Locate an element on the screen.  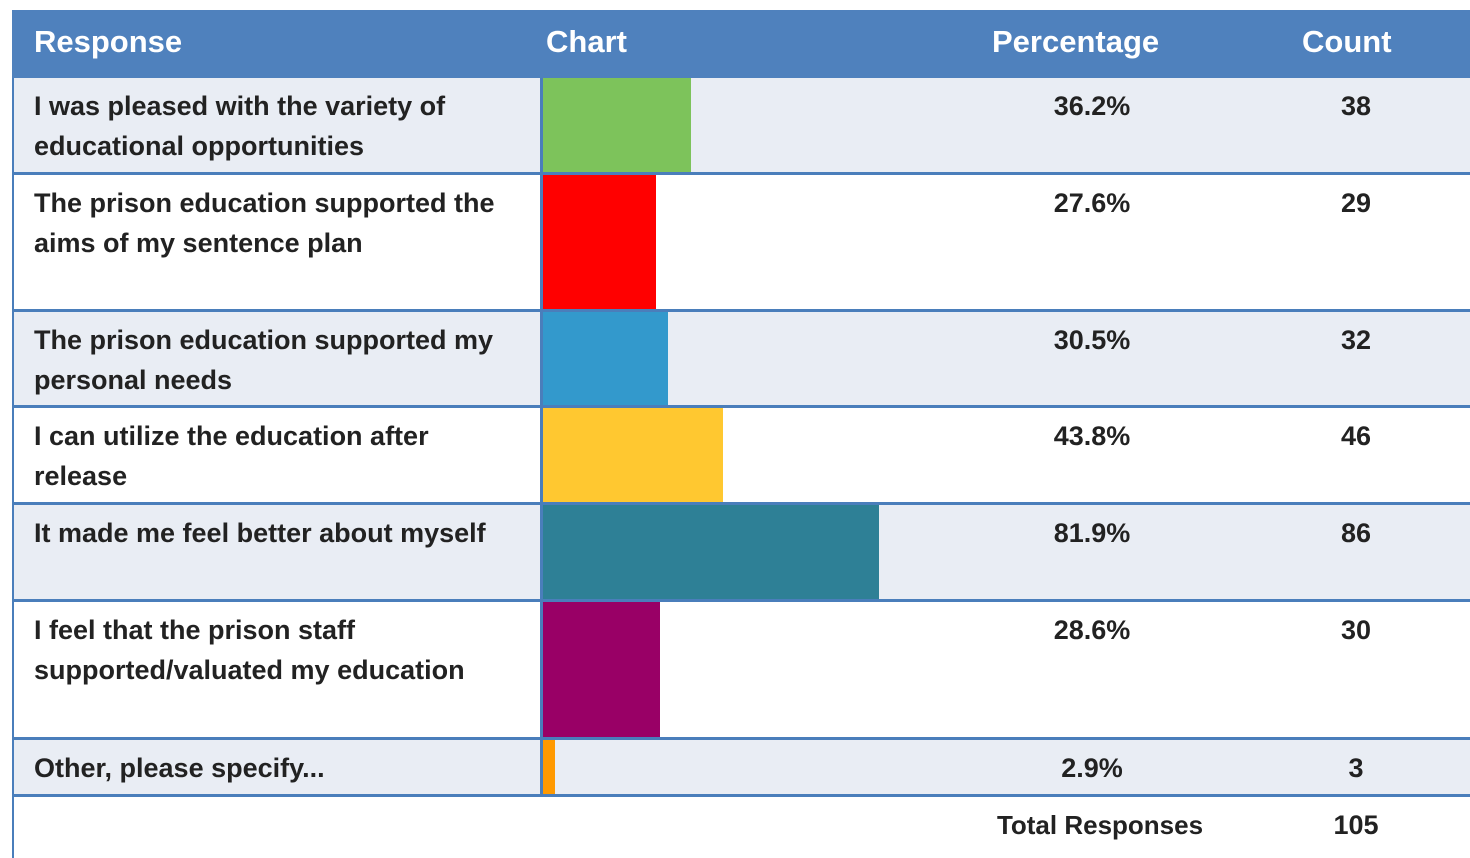
percentage-label: 36.2% is located at coordinates (1092, 106).